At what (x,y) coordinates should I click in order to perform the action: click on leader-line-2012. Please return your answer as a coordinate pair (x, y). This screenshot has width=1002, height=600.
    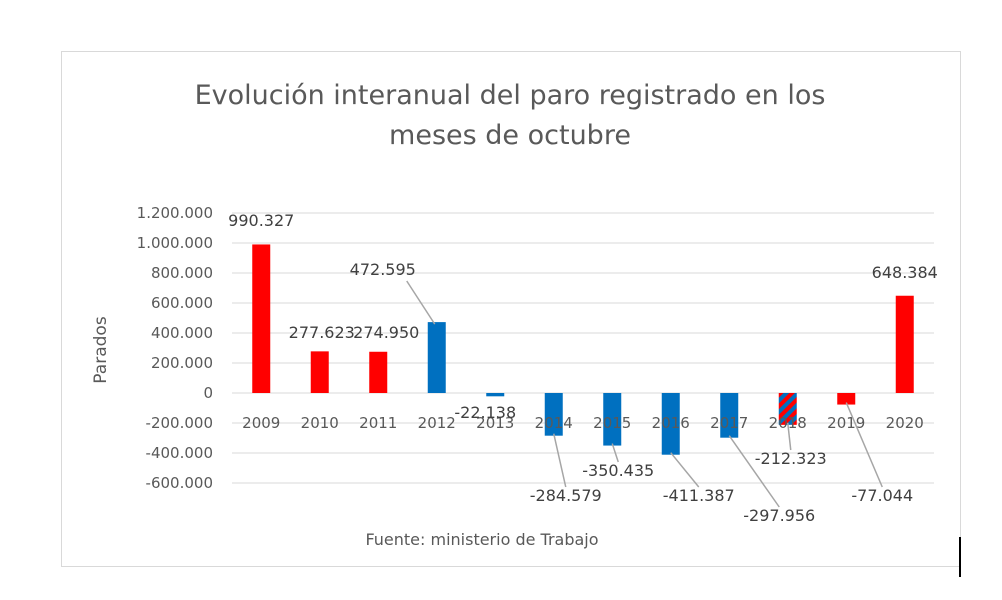
    Looking at the image, I should click on (421, 302).